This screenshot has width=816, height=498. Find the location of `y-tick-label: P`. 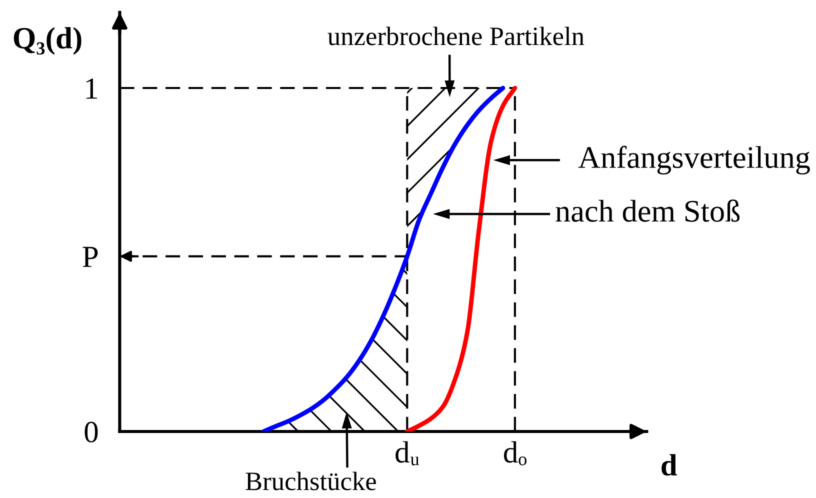

y-tick-label: P is located at coordinates (90, 256).